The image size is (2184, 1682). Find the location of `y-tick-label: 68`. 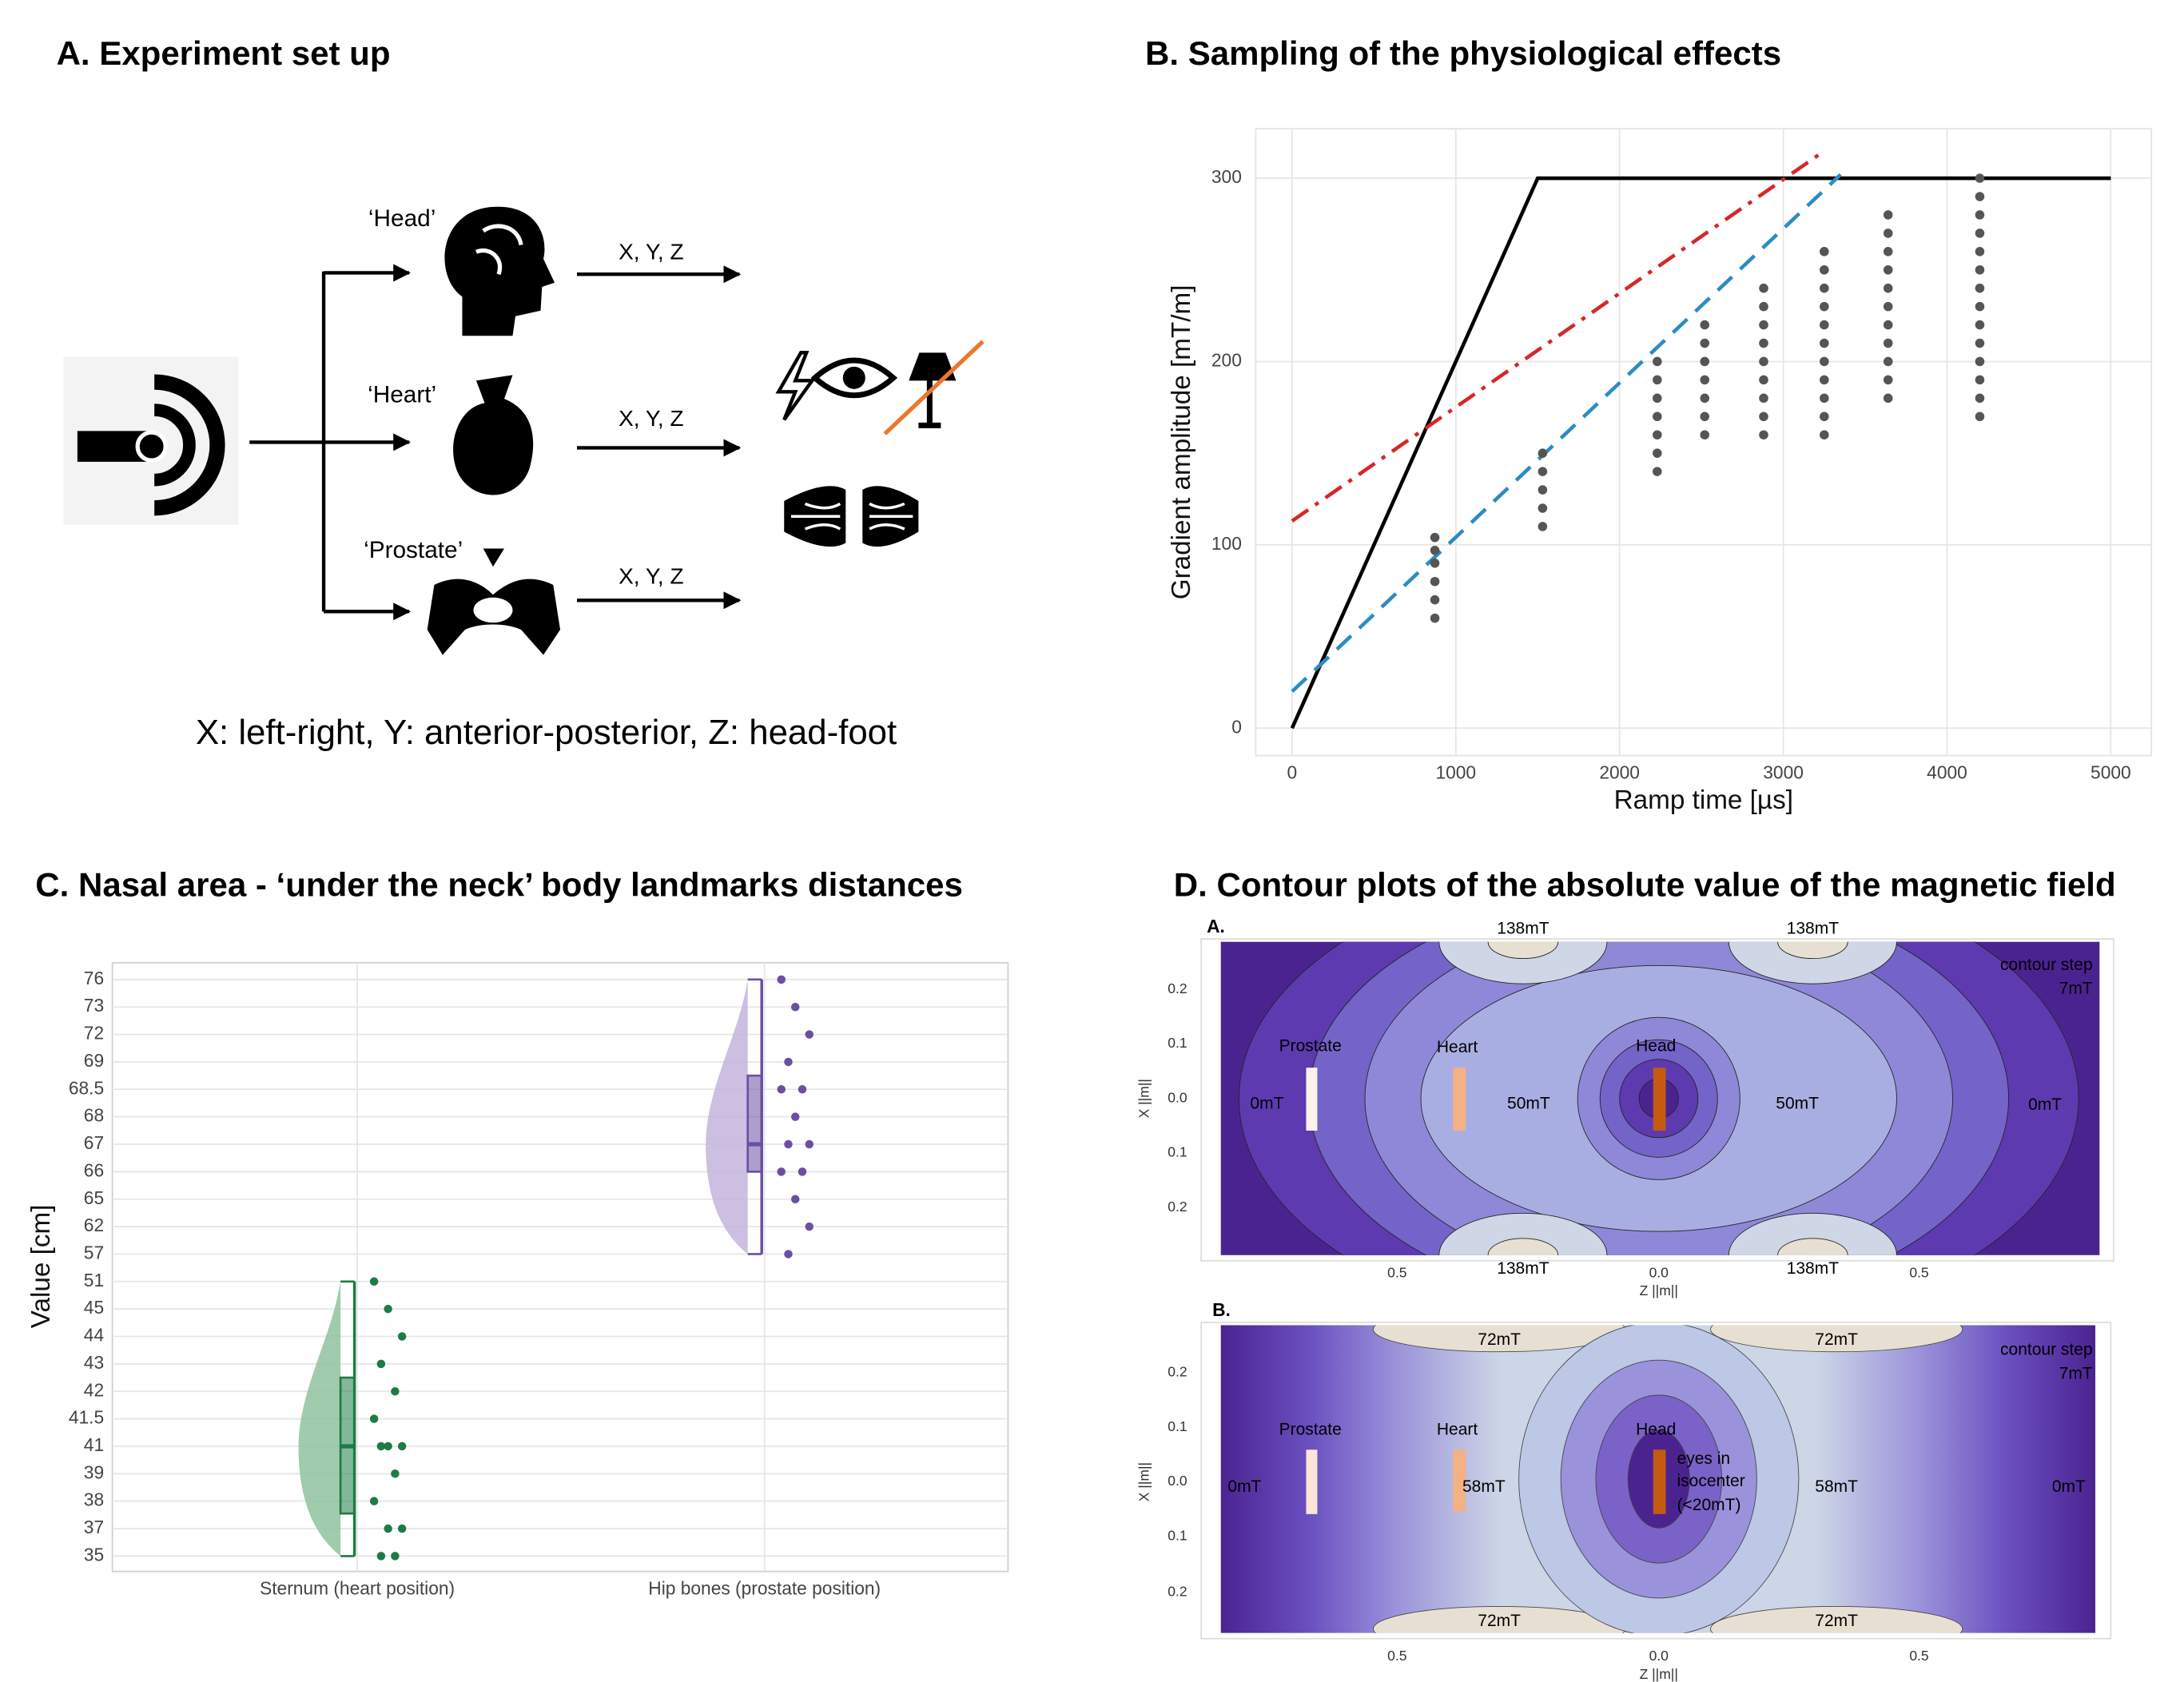

y-tick-label: 68 is located at coordinates (94, 1115).